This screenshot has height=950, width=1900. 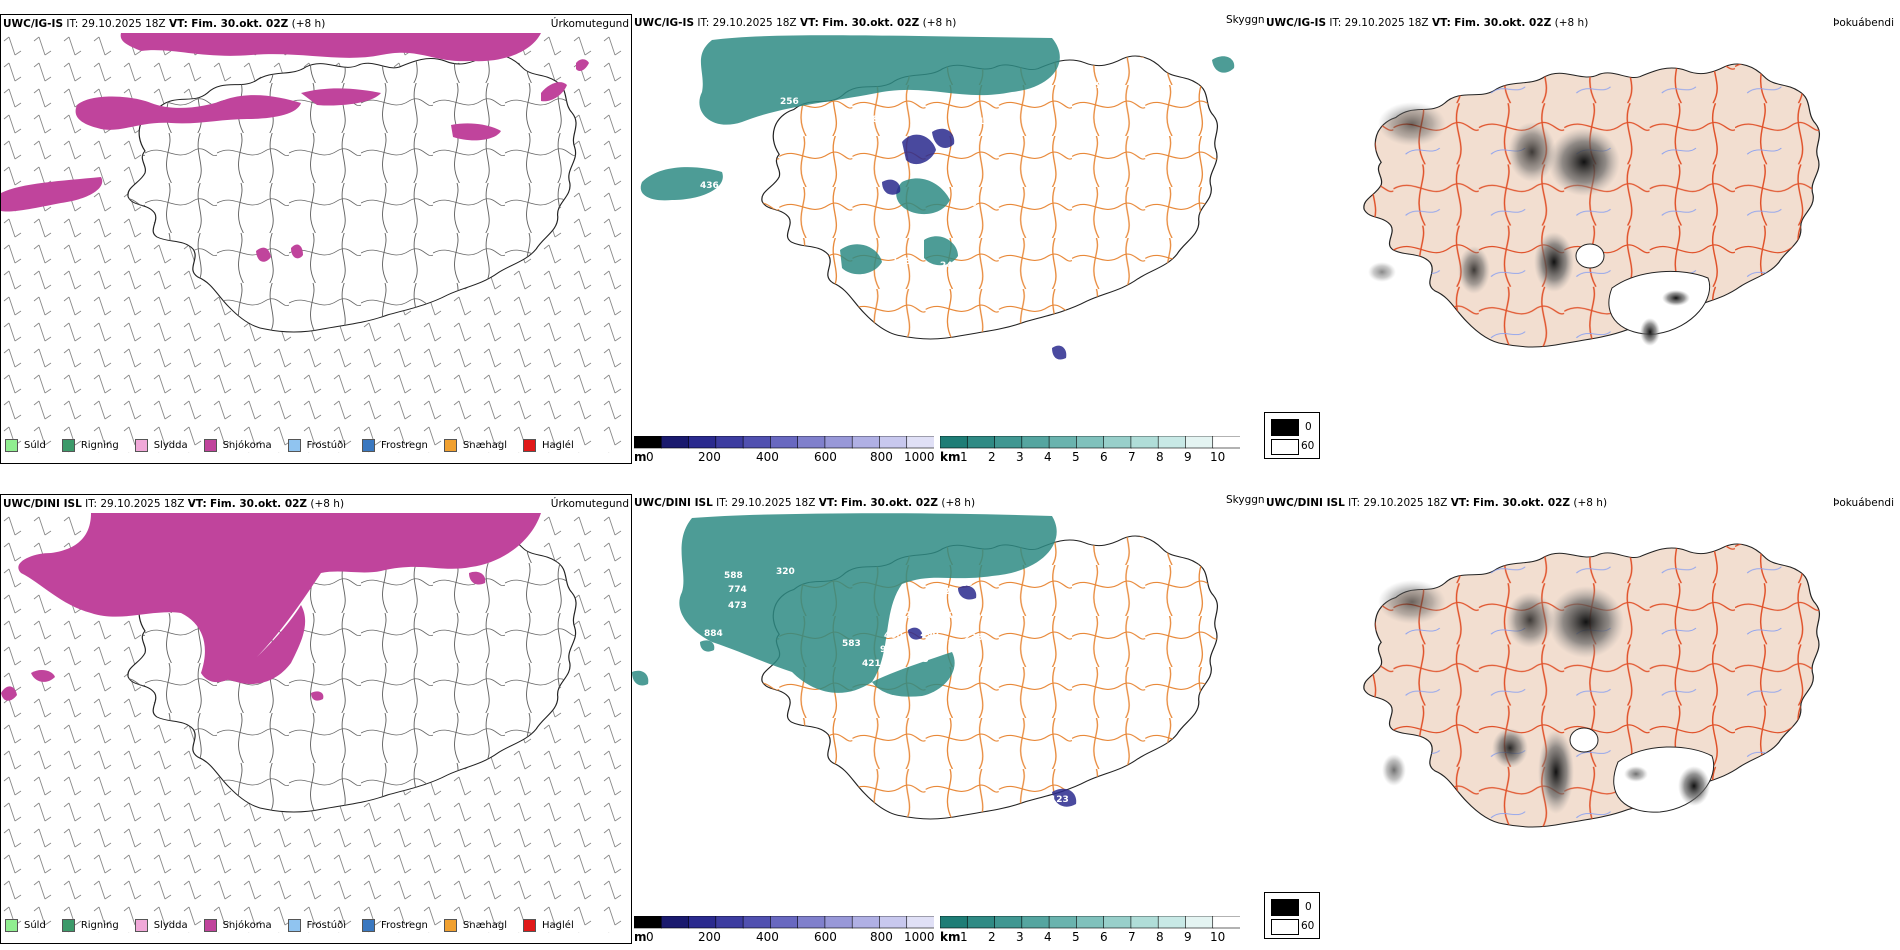 I want to click on legend-item-haglel: Haglél, so click(x=548, y=925).